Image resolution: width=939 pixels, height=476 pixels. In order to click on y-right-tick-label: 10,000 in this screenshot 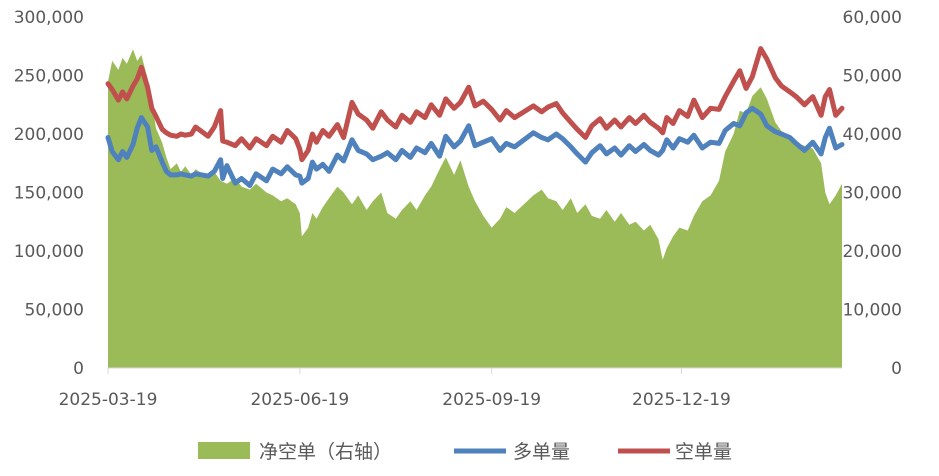, I will do `click(872, 311)`.